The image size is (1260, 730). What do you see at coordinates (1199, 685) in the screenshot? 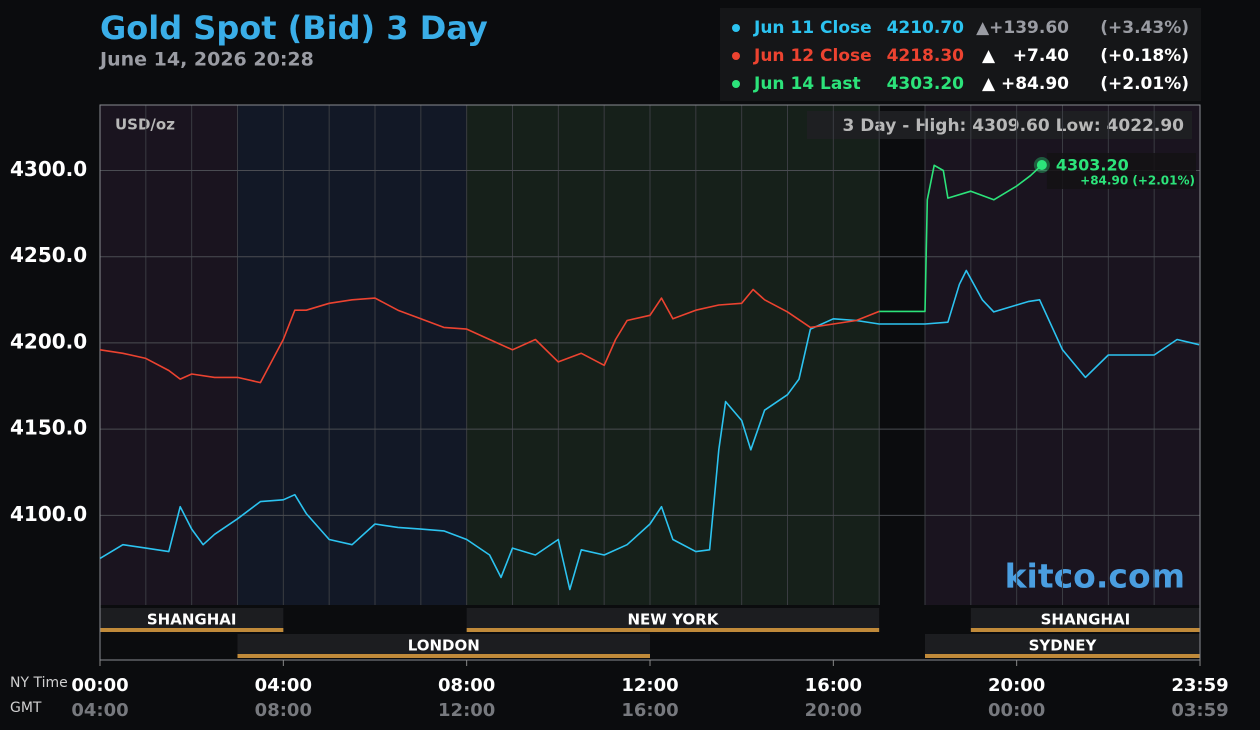
I see `x-tick-label: 23:59` at bounding box center [1199, 685].